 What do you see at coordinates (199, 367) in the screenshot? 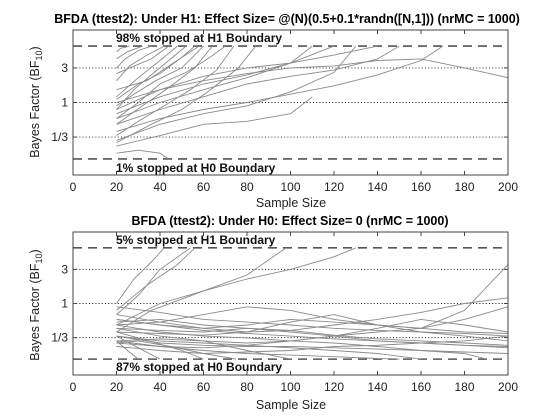
I see `lower-annotation: 87% stopped at H0 Boundary` at bounding box center [199, 367].